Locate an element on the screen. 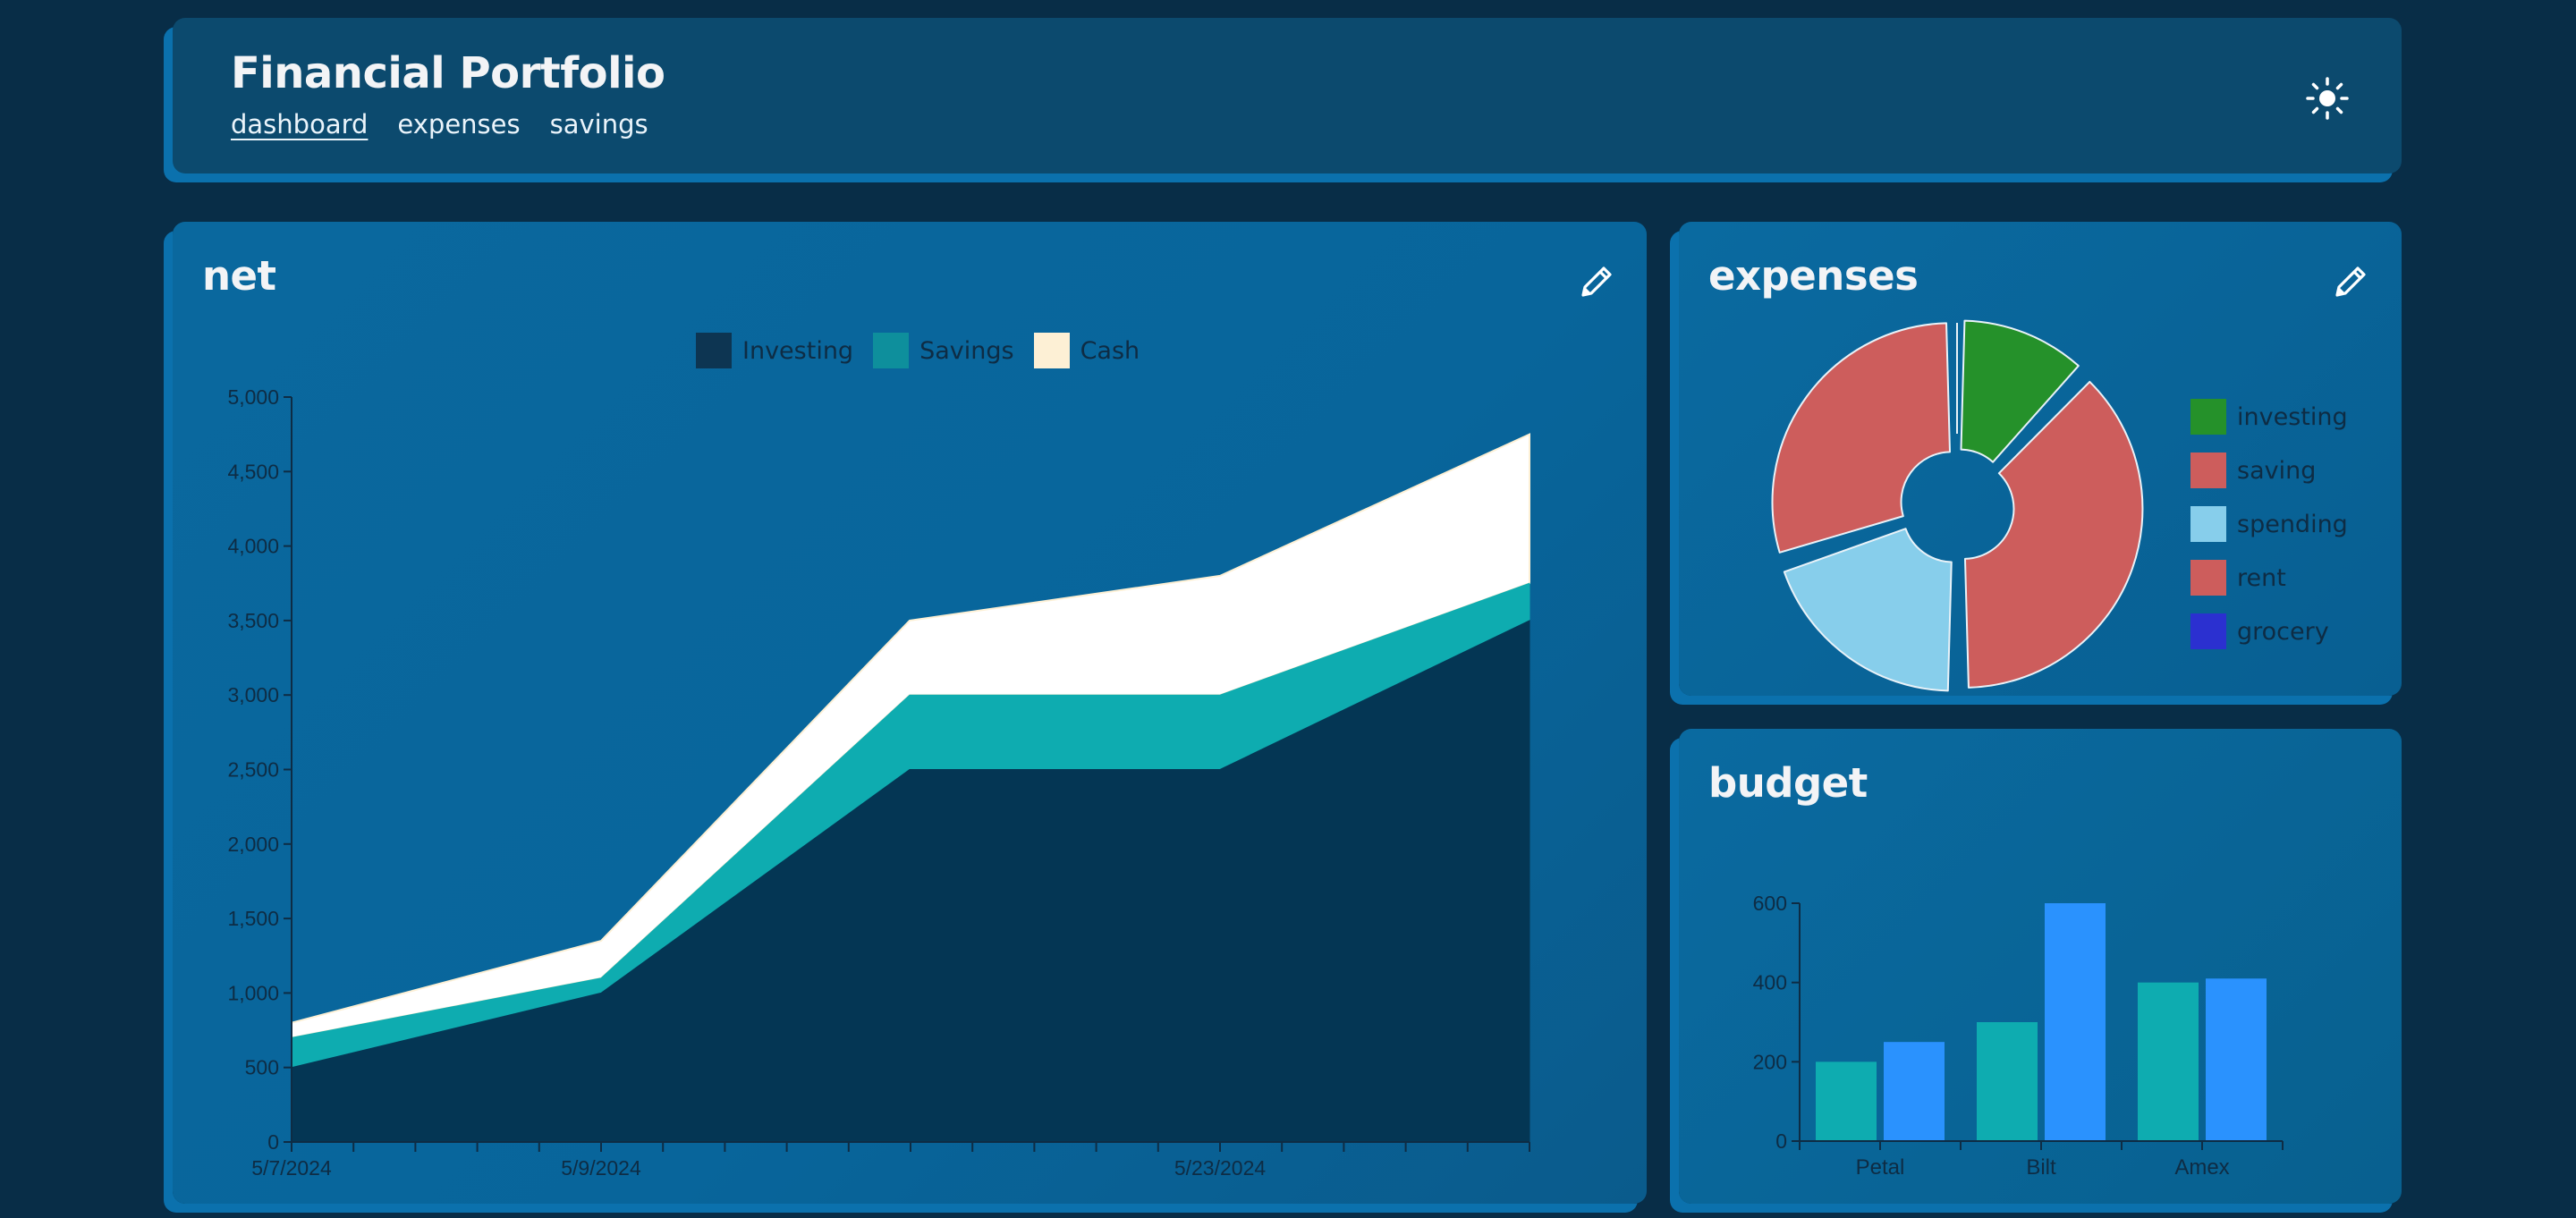 This screenshot has height=1218, width=2576. net-legend: Investing Savings Cash is located at coordinates (927, 350).